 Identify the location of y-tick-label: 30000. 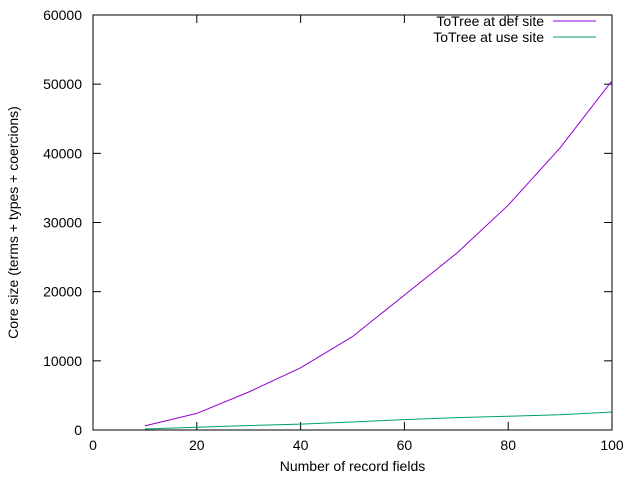
(62, 223).